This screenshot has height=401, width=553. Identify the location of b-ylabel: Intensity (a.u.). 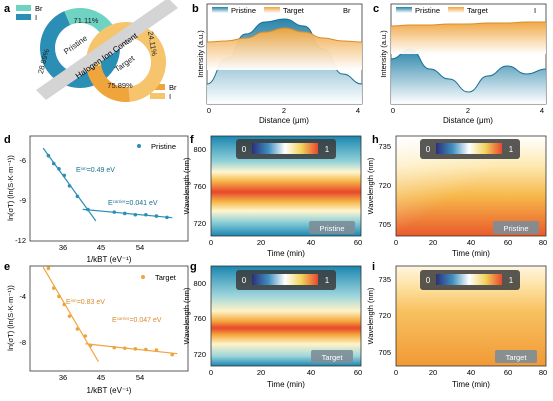
(200, 54).